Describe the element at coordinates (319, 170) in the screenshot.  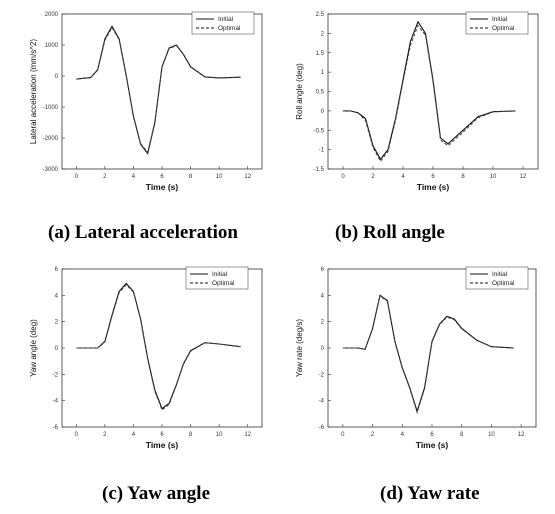
I see `y-tick-label: -1.5` at that location.